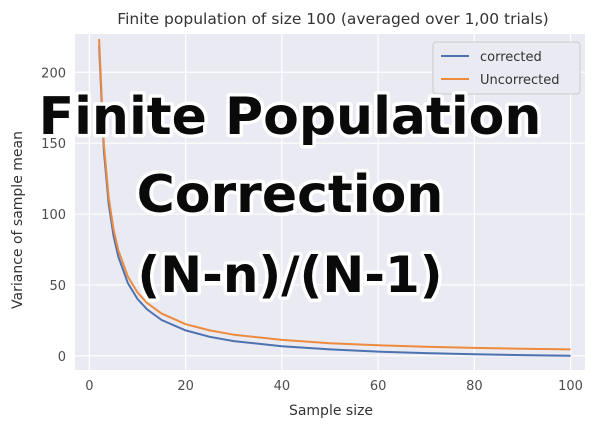  Describe the element at coordinates (570, 386) in the screenshot. I see `x-tick-label: 100` at that location.